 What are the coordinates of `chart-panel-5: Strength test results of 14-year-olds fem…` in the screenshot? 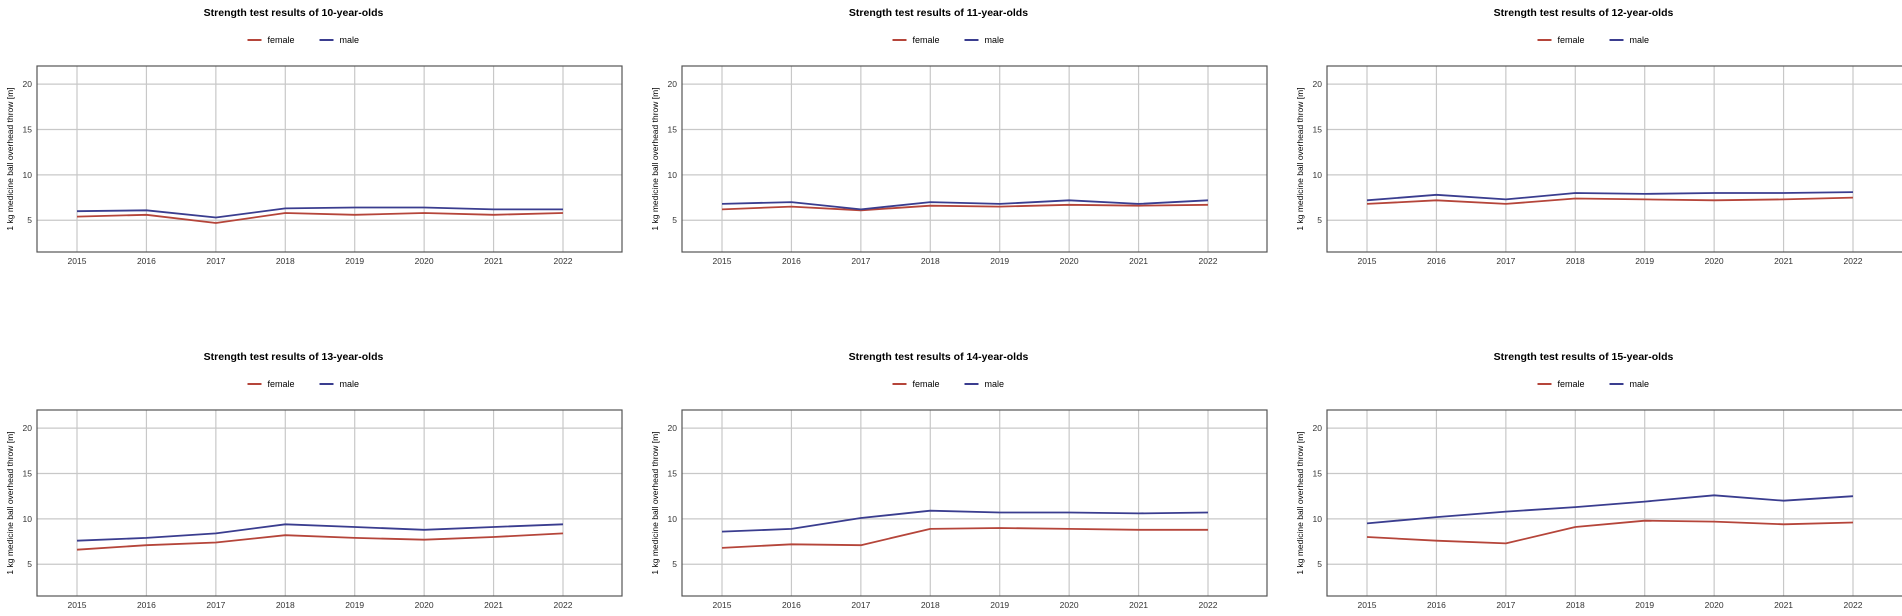 It's located at (959, 480).